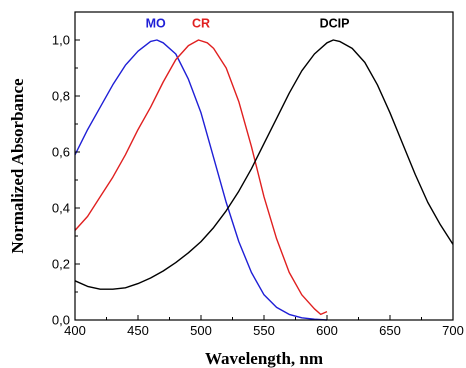 The image size is (466, 368). What do you see at coordinates (327, 330) in the screenshot?
I see `x-tick-label: 600` at bounding box center [327, 330].